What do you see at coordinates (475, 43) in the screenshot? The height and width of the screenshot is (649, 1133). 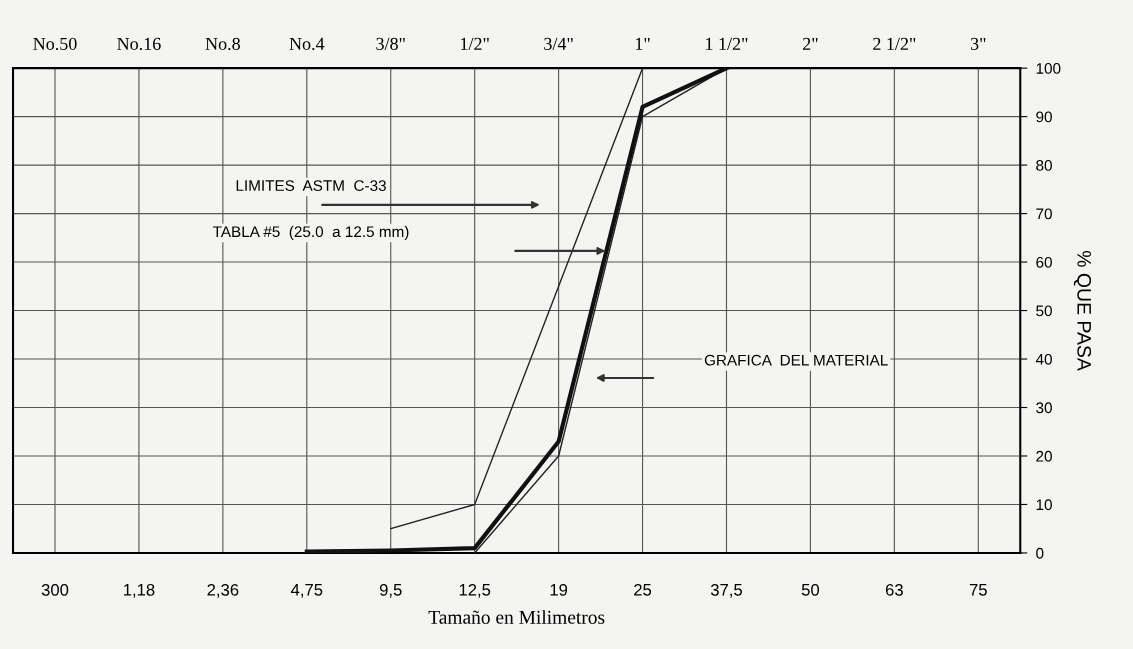 I see `text: 1/2"` at bounding box center [475, 43].